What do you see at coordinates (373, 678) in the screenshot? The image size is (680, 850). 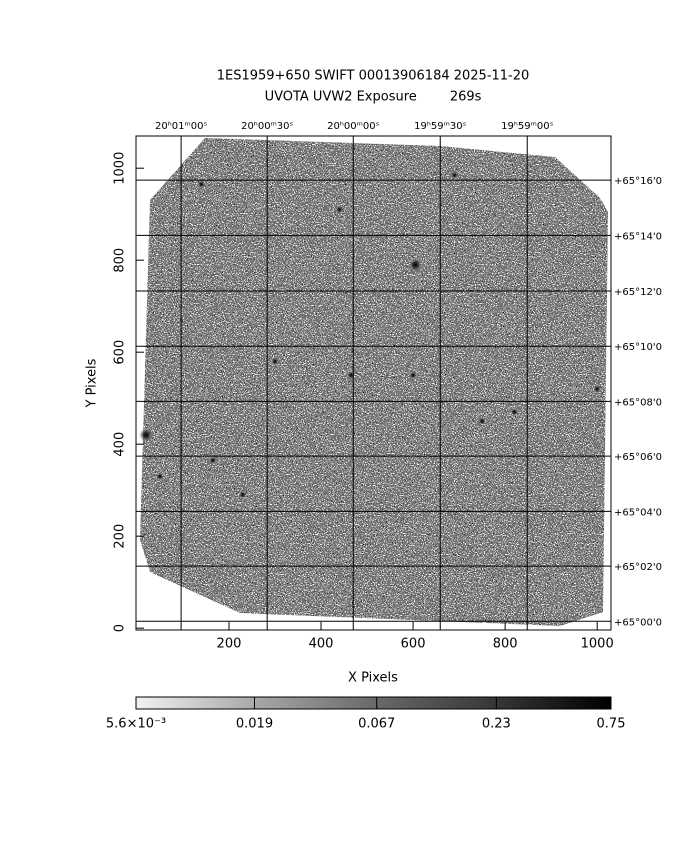 I see `x-axis-label: X Pixels` at bounding box center [373, 678].